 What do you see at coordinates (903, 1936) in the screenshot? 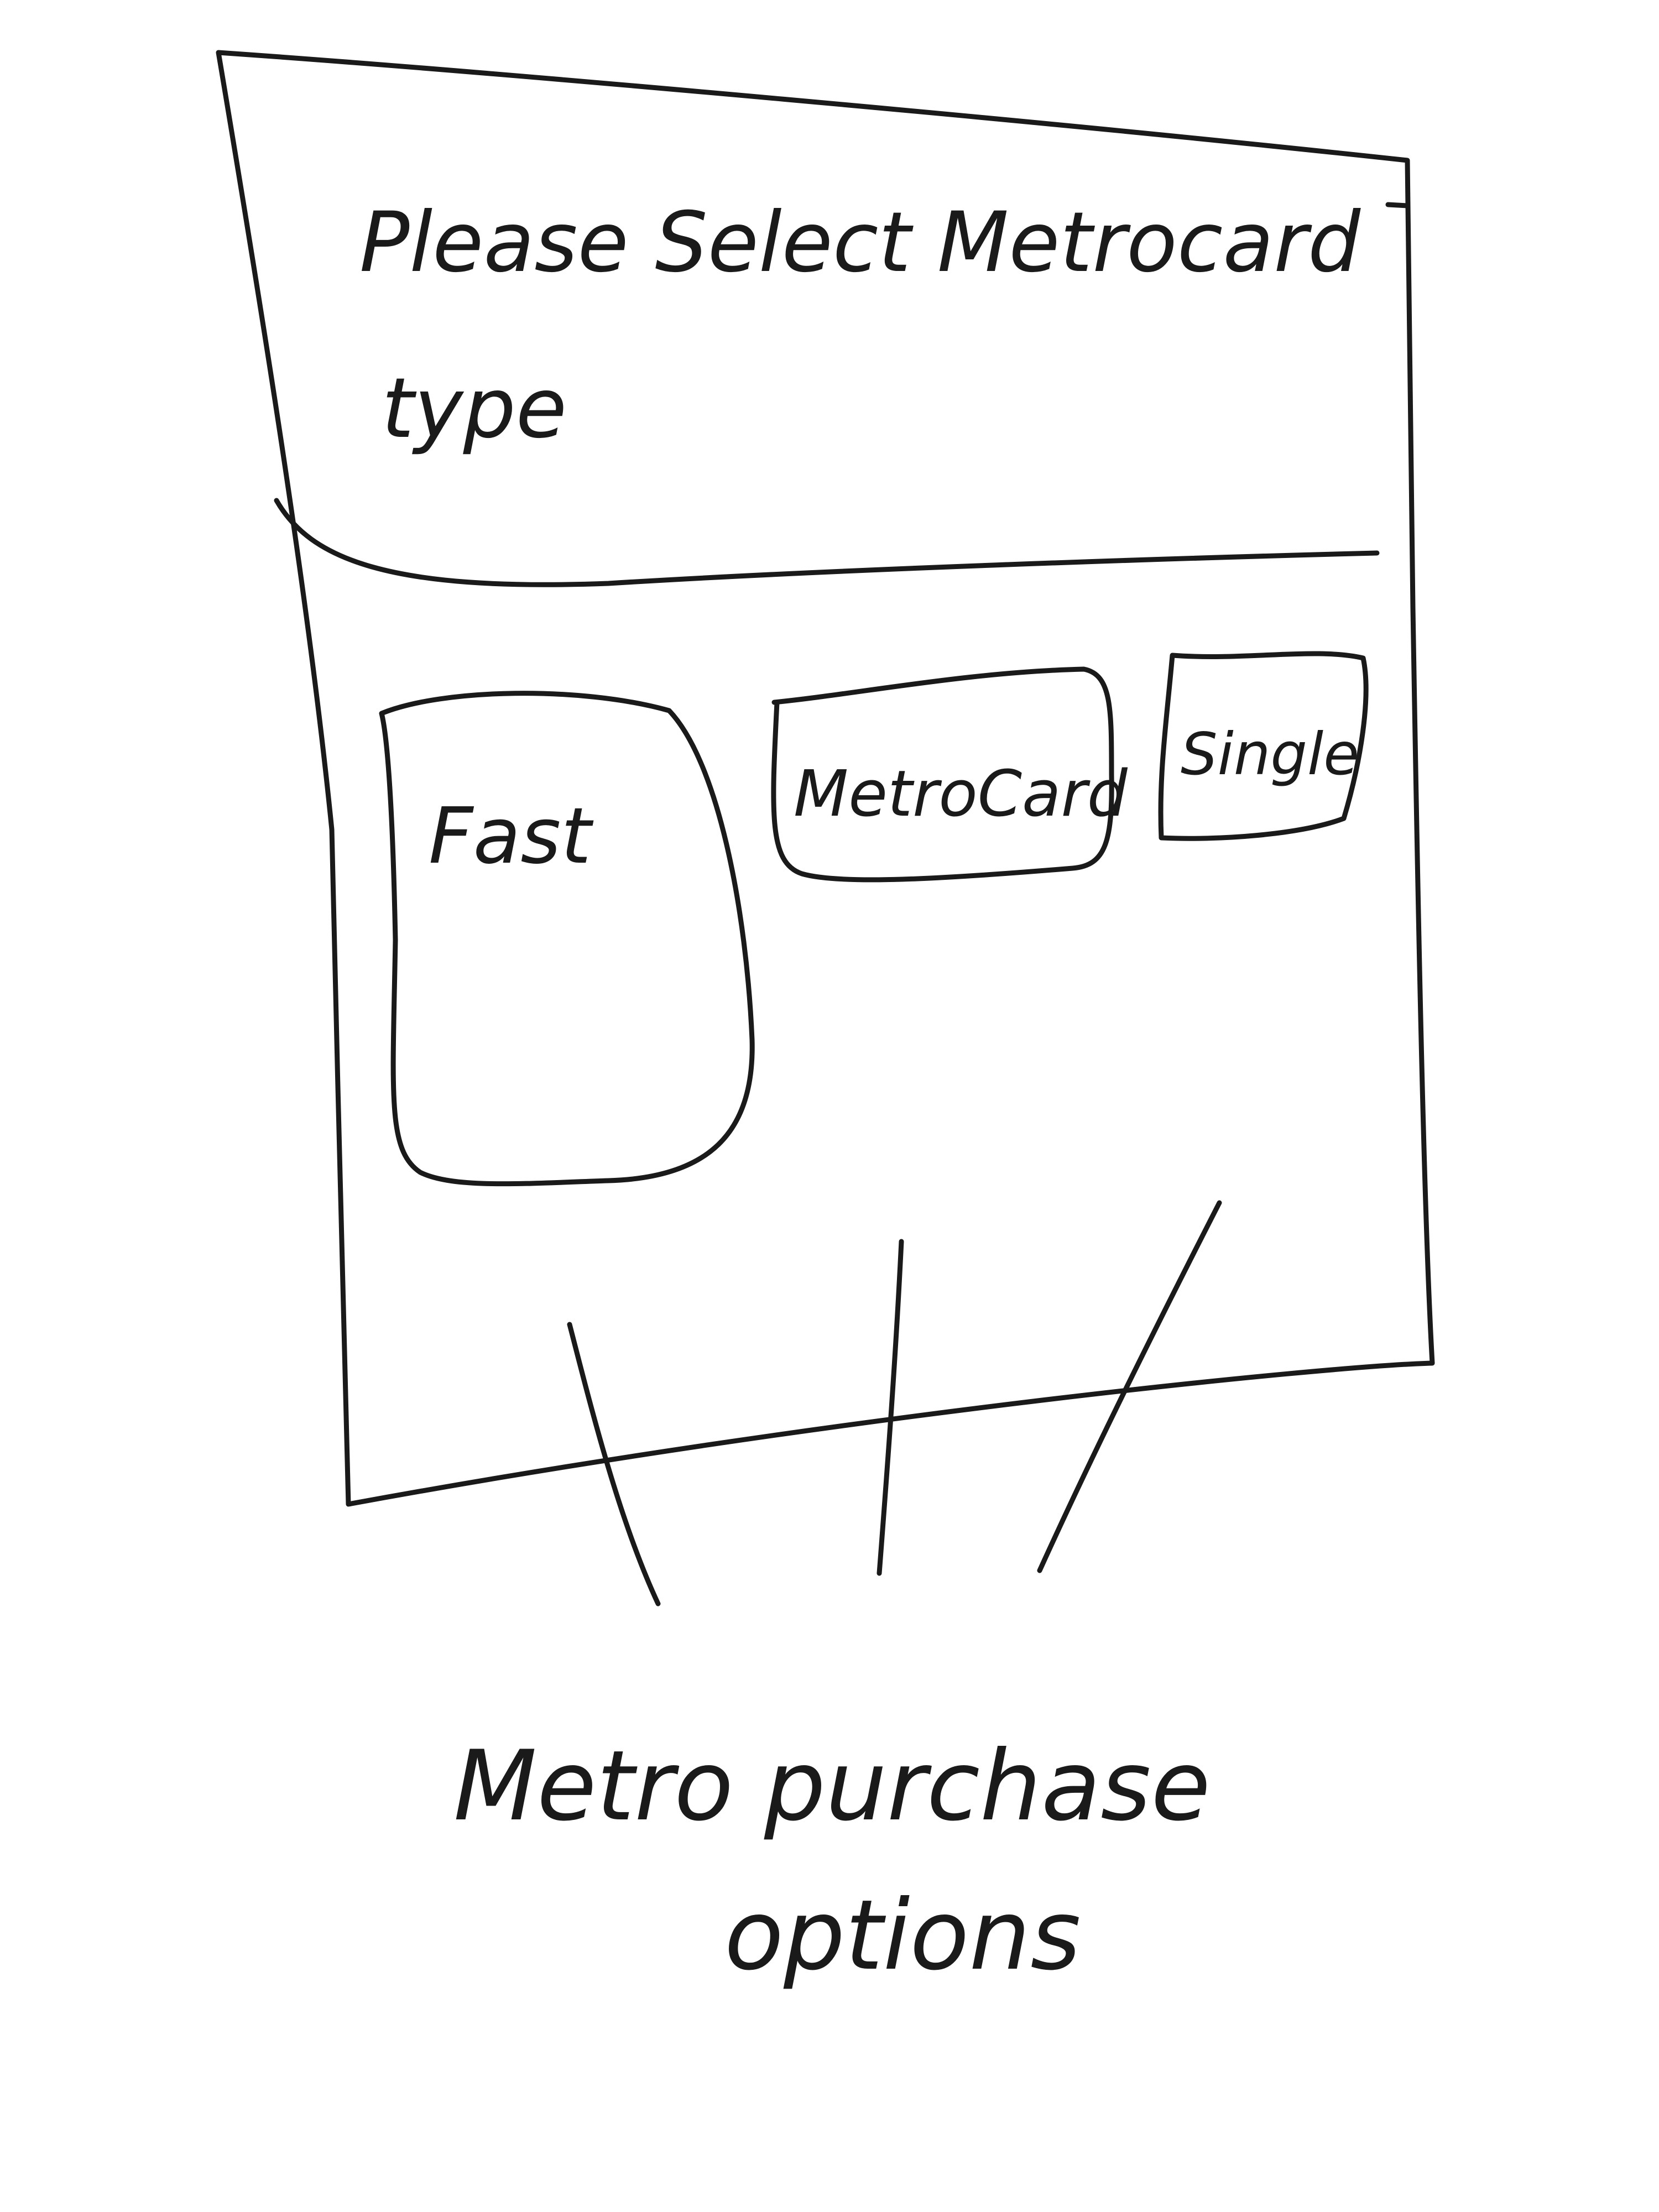
I see `annotation-line2: options` at bounding box center [903, 1936].